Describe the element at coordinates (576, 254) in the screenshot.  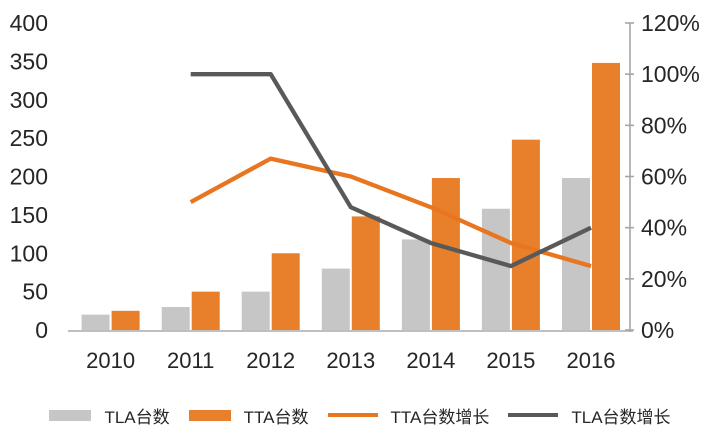
I see `bar-tla-2016` at that location.